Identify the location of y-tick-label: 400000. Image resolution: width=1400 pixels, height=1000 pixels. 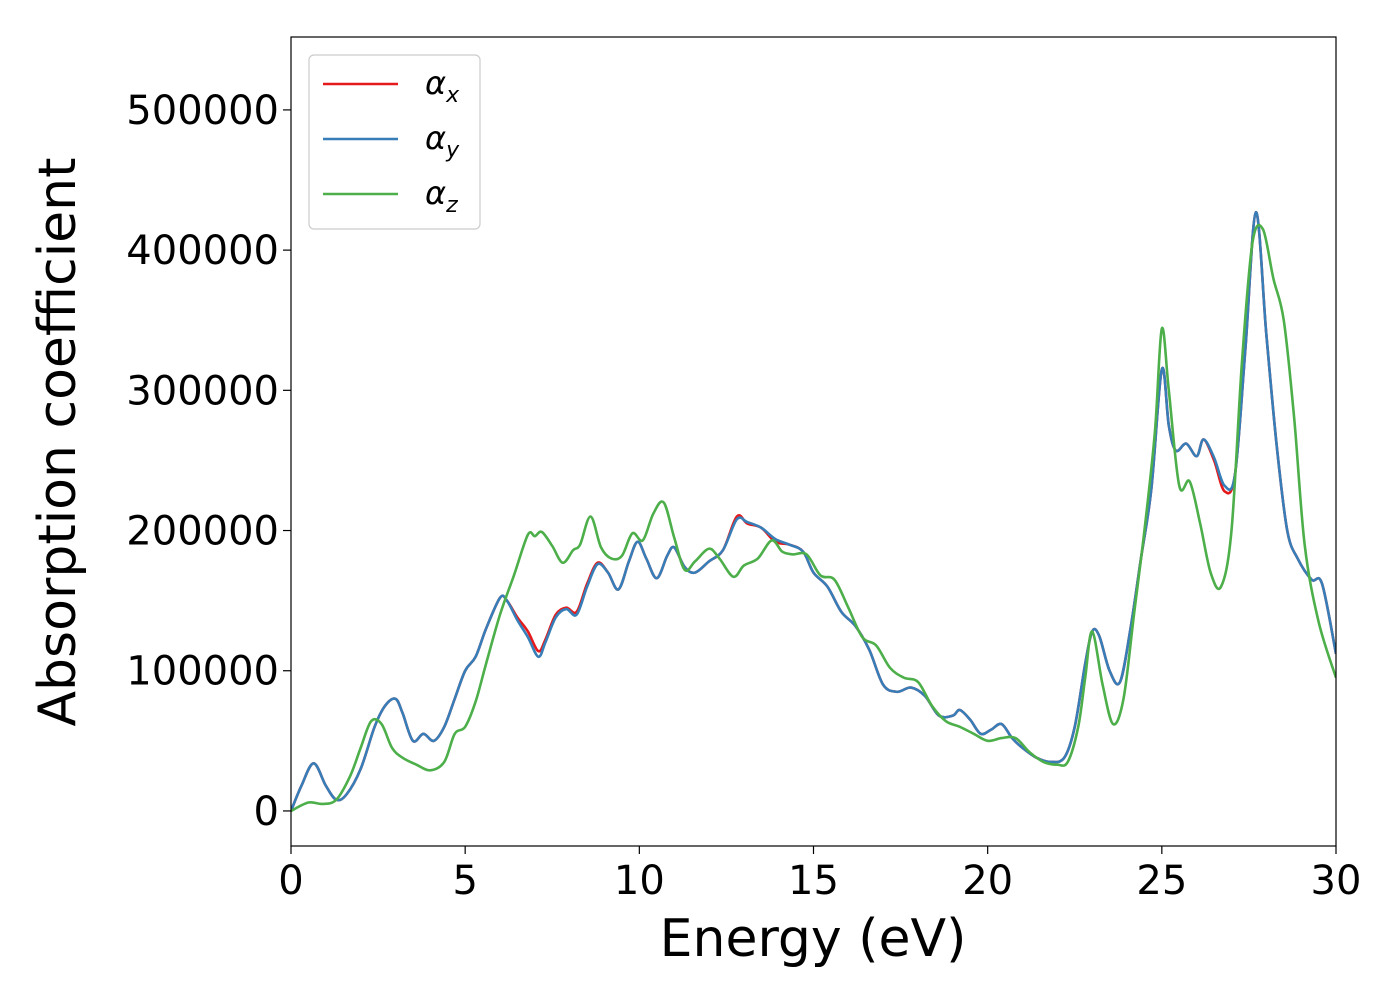
(202, 251).